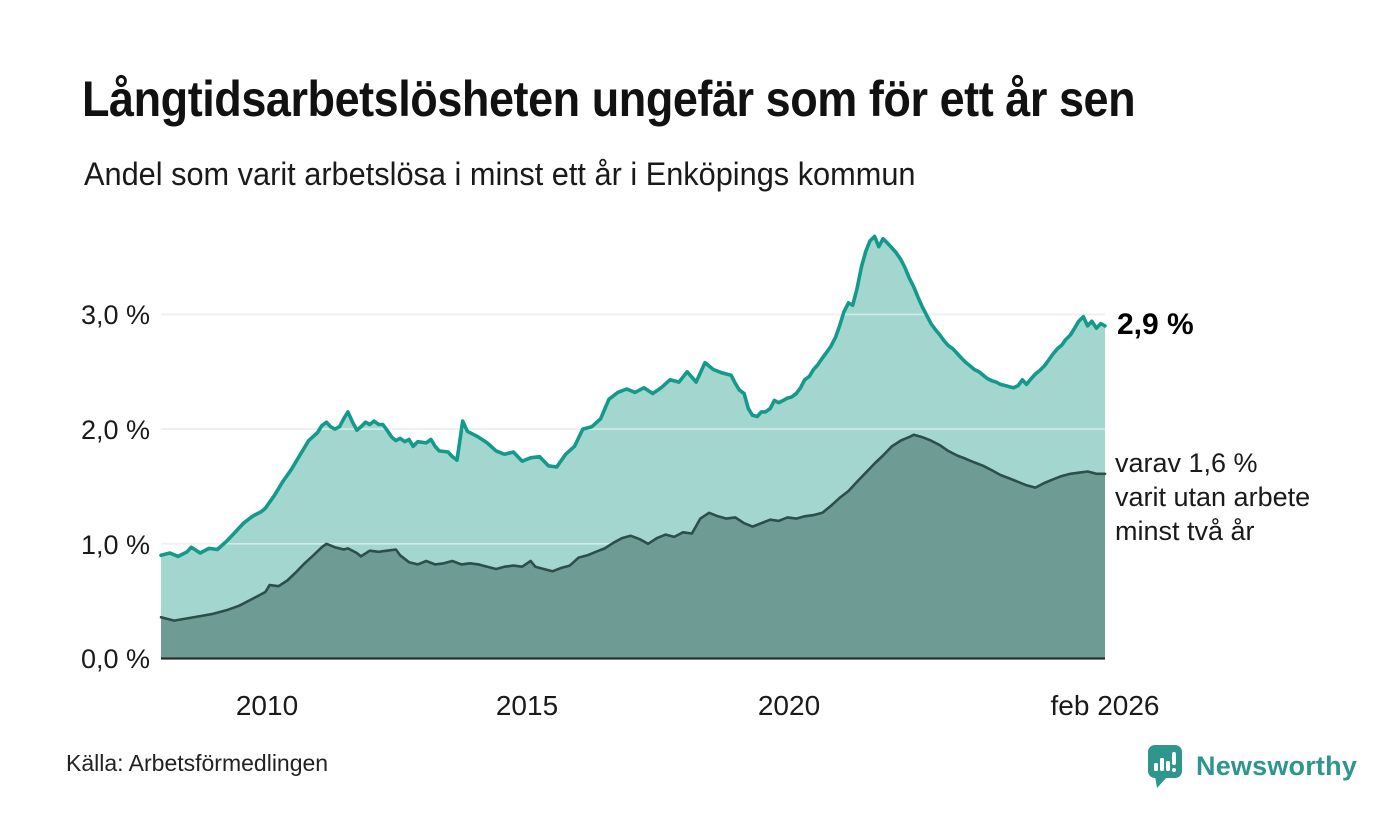 Image resolution: width=1400 pixels, height=840 pixels. What do you see at coordinates (267, 705) in the screenshot?
I see `x-axis-label-2010: 2010` at bounding box center [267, 705].